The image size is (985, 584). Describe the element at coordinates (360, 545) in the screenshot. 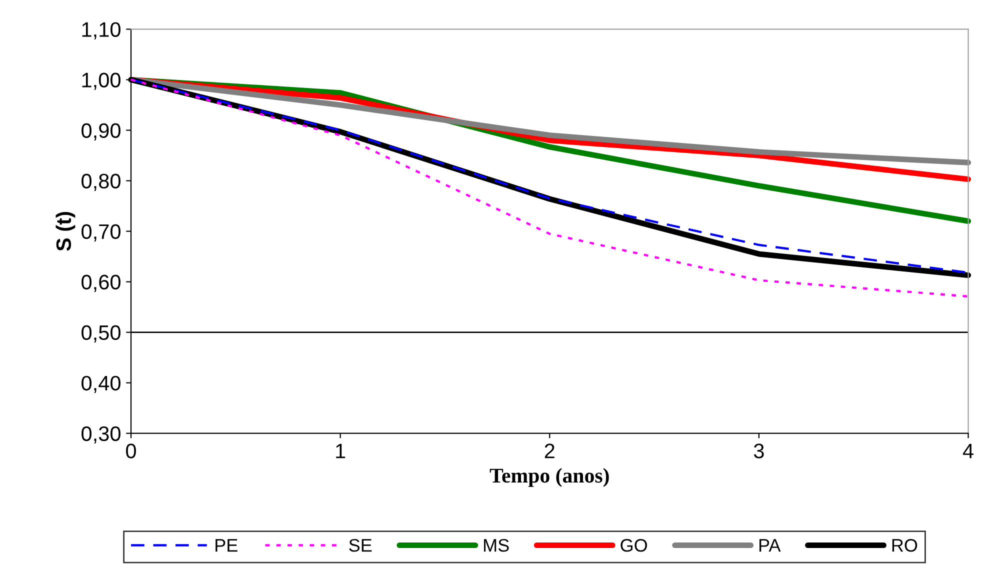

I see `legend-label: SE` at that location.